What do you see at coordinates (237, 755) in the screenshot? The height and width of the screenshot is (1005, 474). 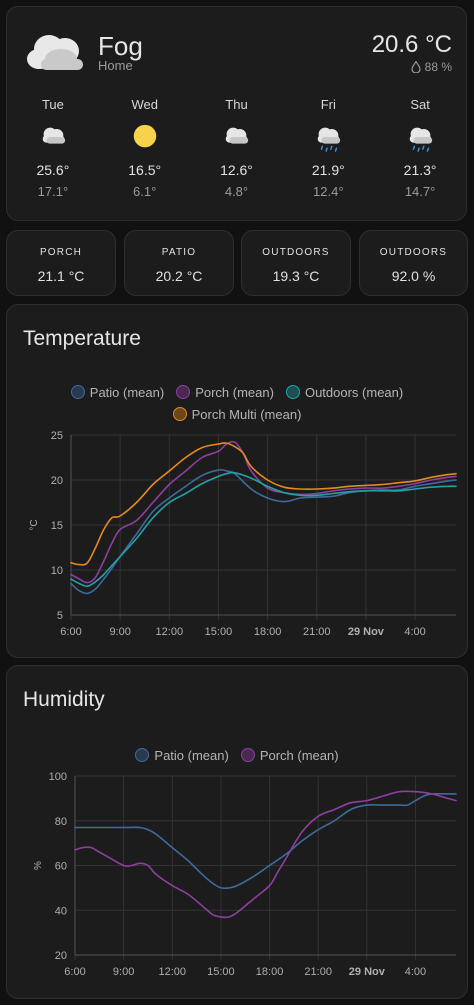 I see `humidity-legend: Patio (mean) Porch (mean)` at bounding box center [237, 755].